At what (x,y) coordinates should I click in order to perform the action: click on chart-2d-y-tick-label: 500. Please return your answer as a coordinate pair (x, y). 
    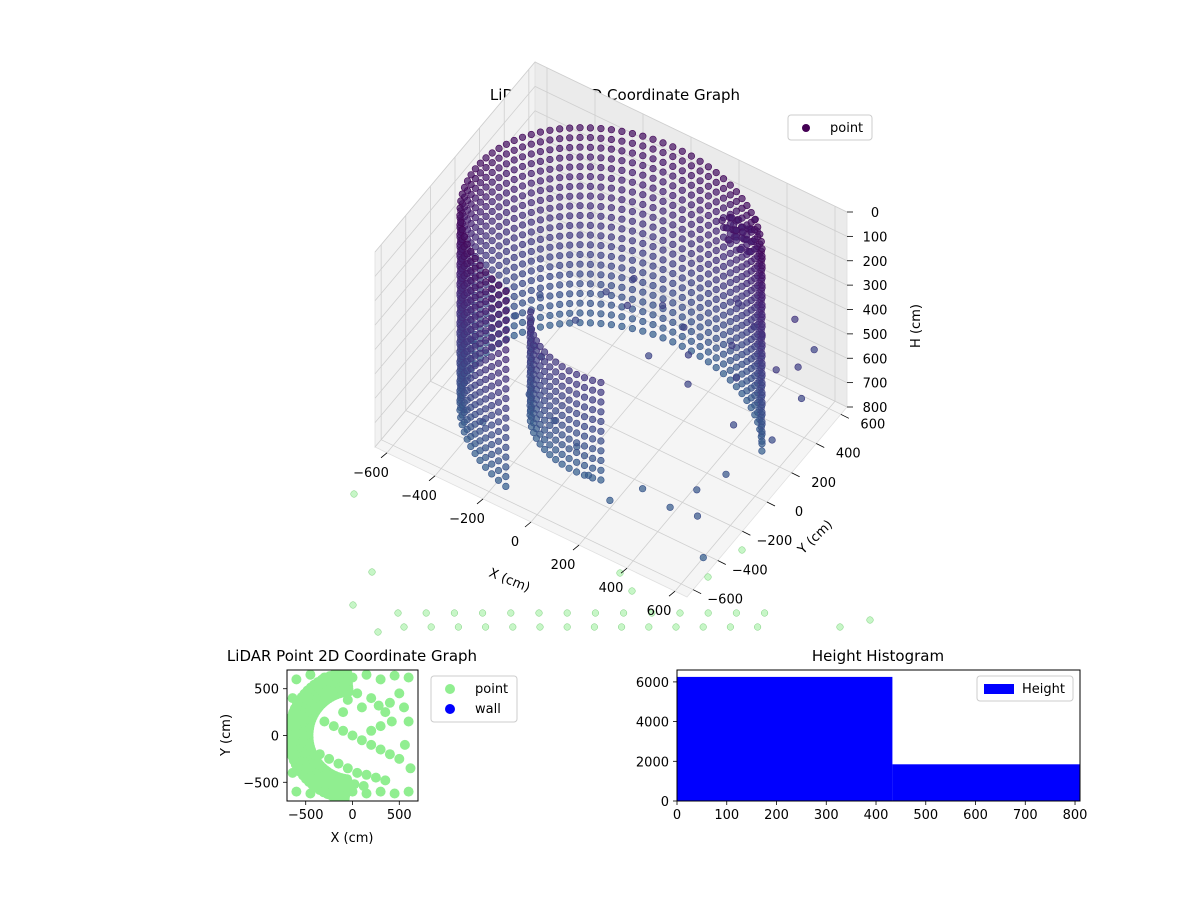
    Looking at the image, I should click on (266, 690).